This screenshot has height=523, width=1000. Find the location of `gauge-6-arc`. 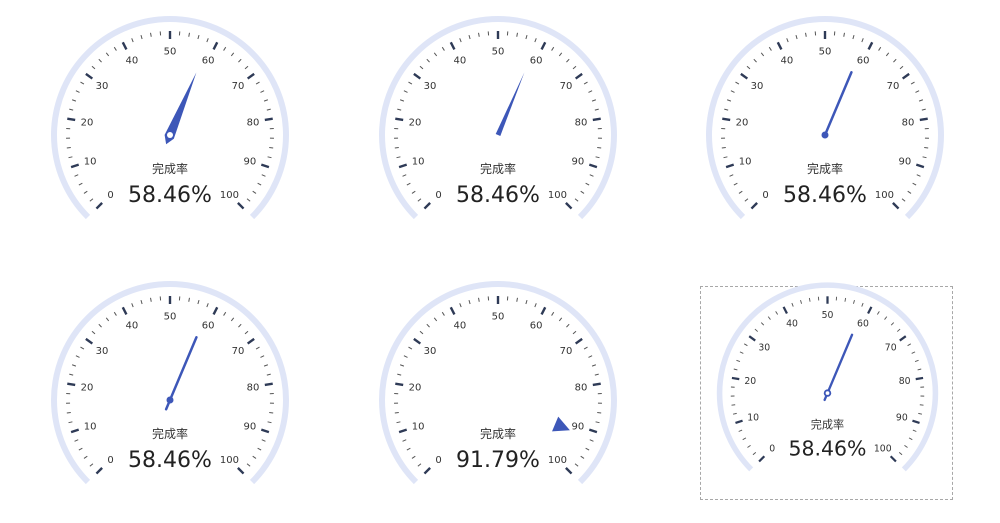

gauge-6-arc is located at coordinates (827, 377).